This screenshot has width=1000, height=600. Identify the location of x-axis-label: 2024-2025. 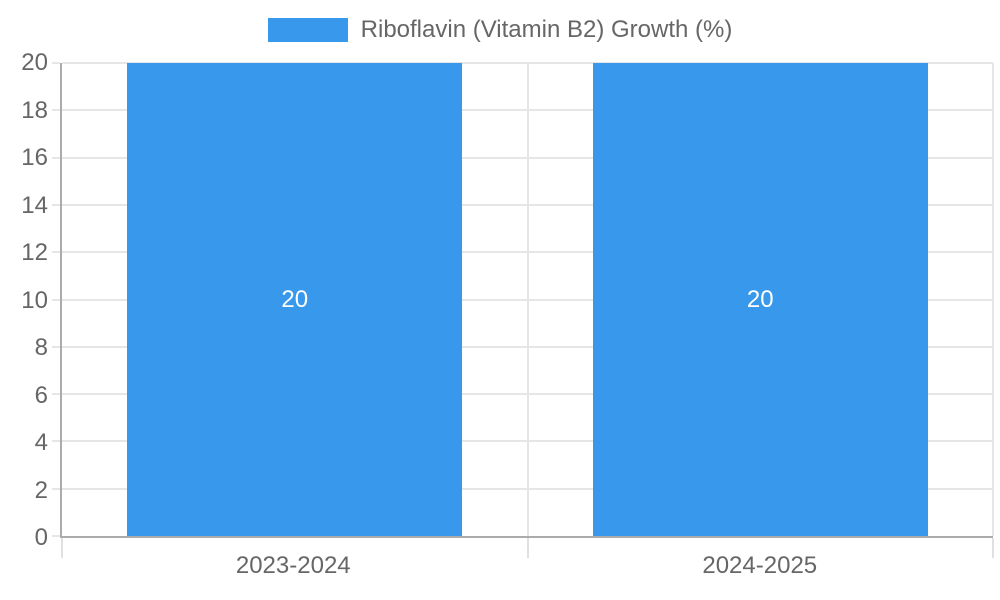
(760, 565).